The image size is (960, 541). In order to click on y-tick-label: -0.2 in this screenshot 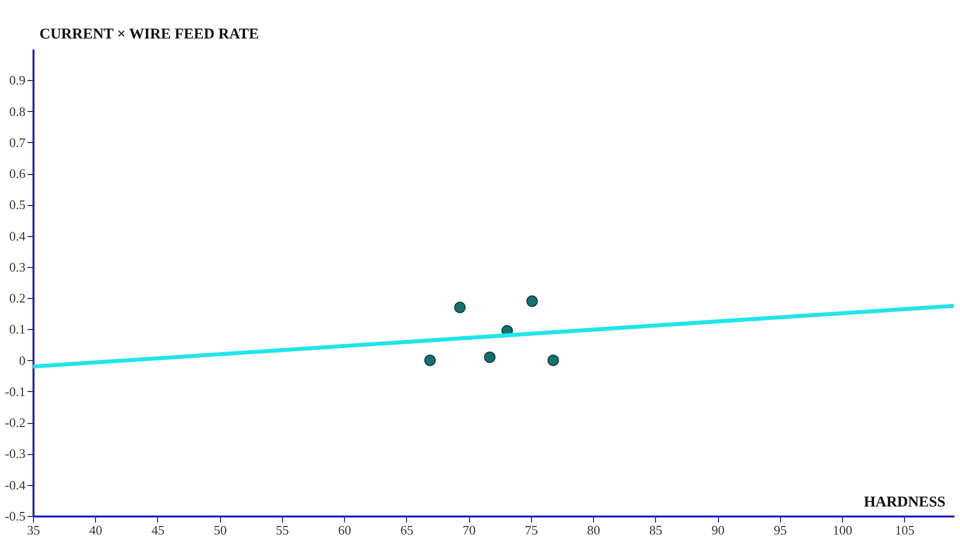, I will do `click(15, 422)`.